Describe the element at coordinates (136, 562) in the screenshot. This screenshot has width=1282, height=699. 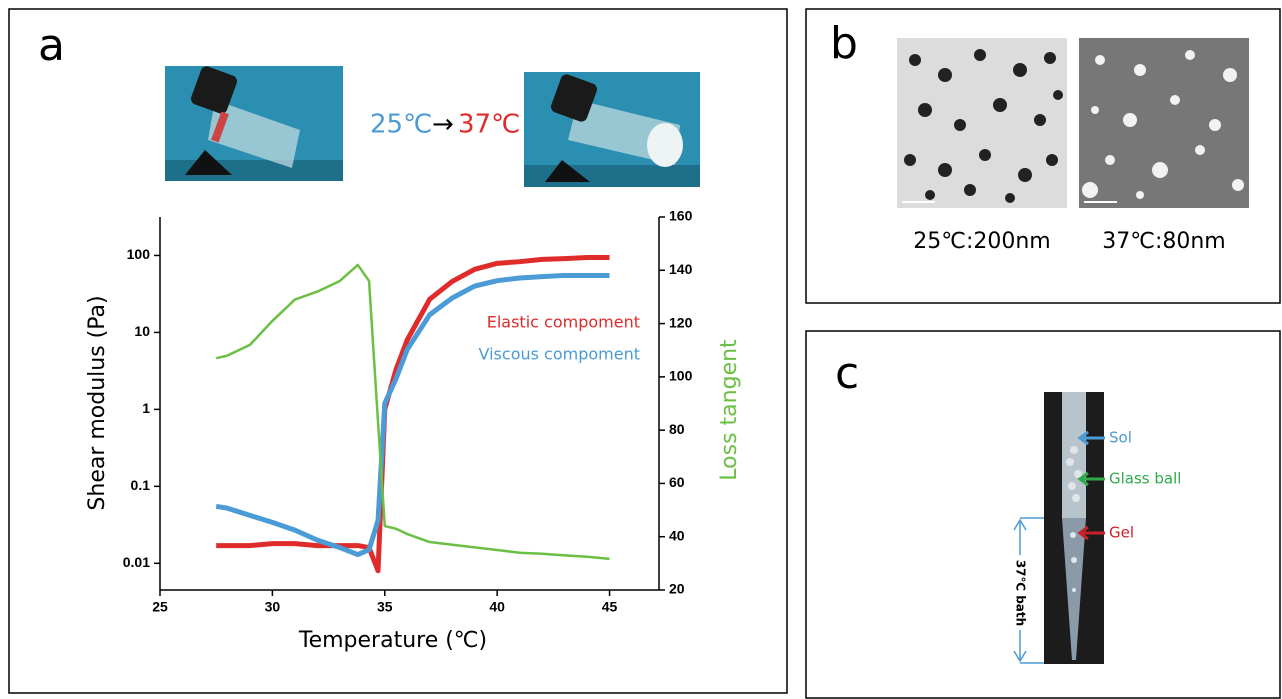
I see `y-tick-label: 0.01` at that location.